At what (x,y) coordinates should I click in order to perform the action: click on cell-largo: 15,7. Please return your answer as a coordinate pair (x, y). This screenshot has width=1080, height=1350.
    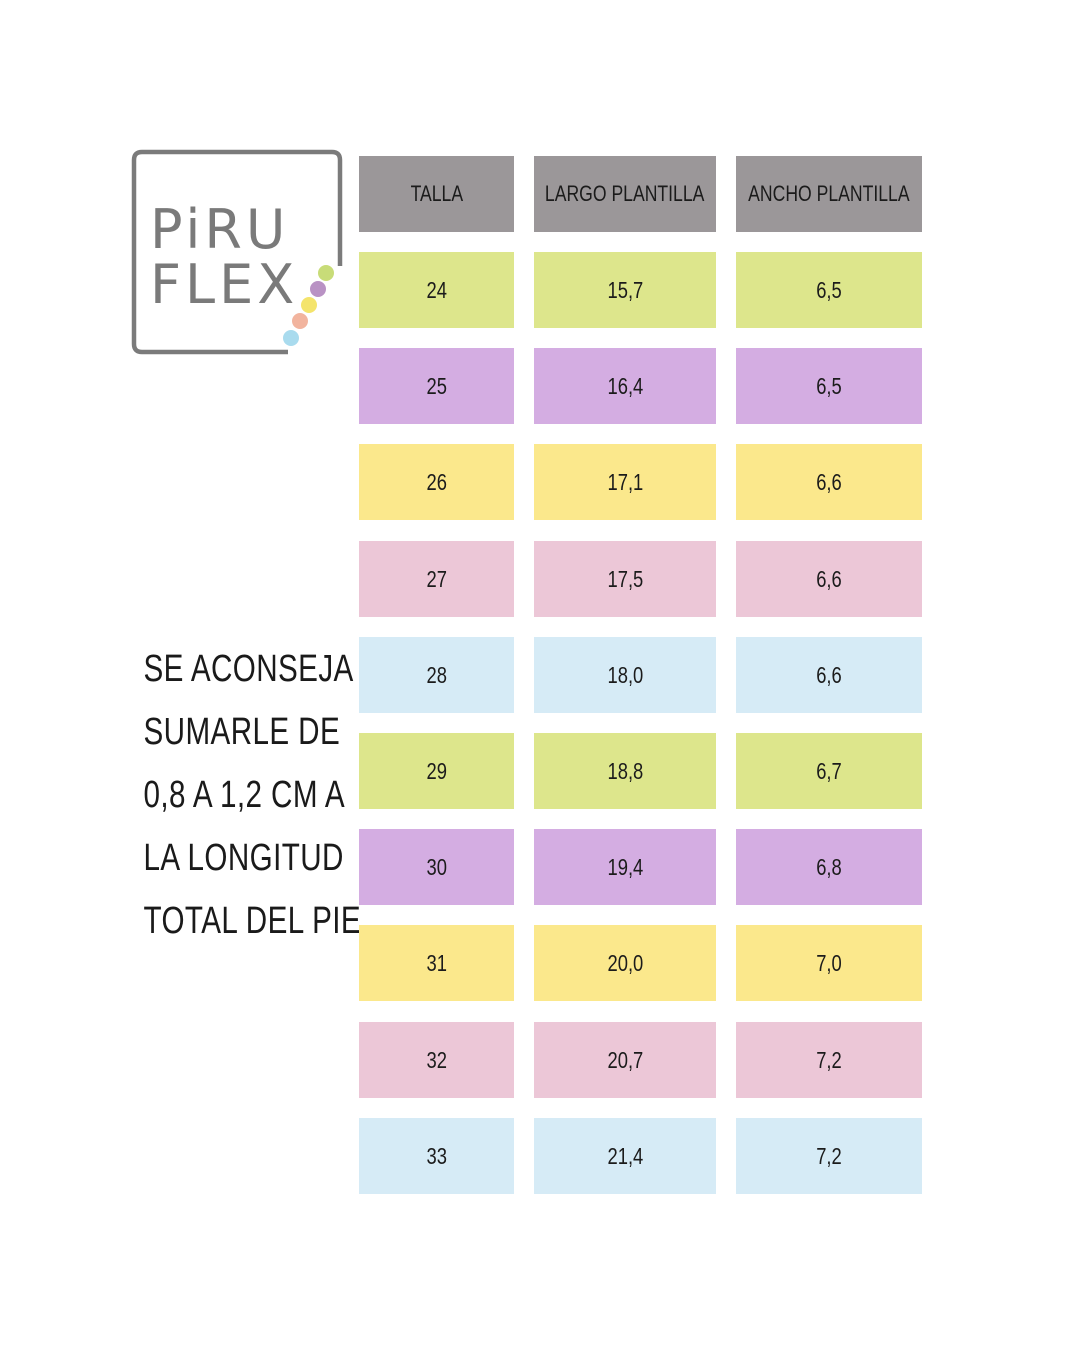
    Looking at the image, I should click on (625, 290).